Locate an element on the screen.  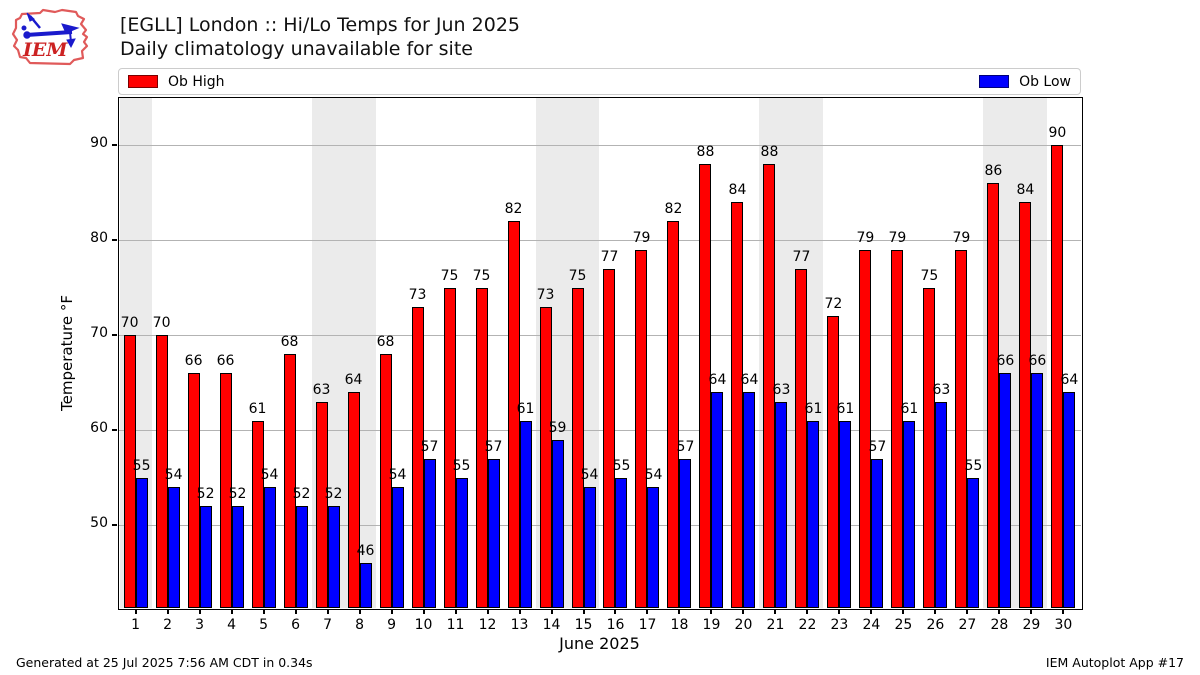
high-bar-value: 61 is located at coordinates (257, 408).